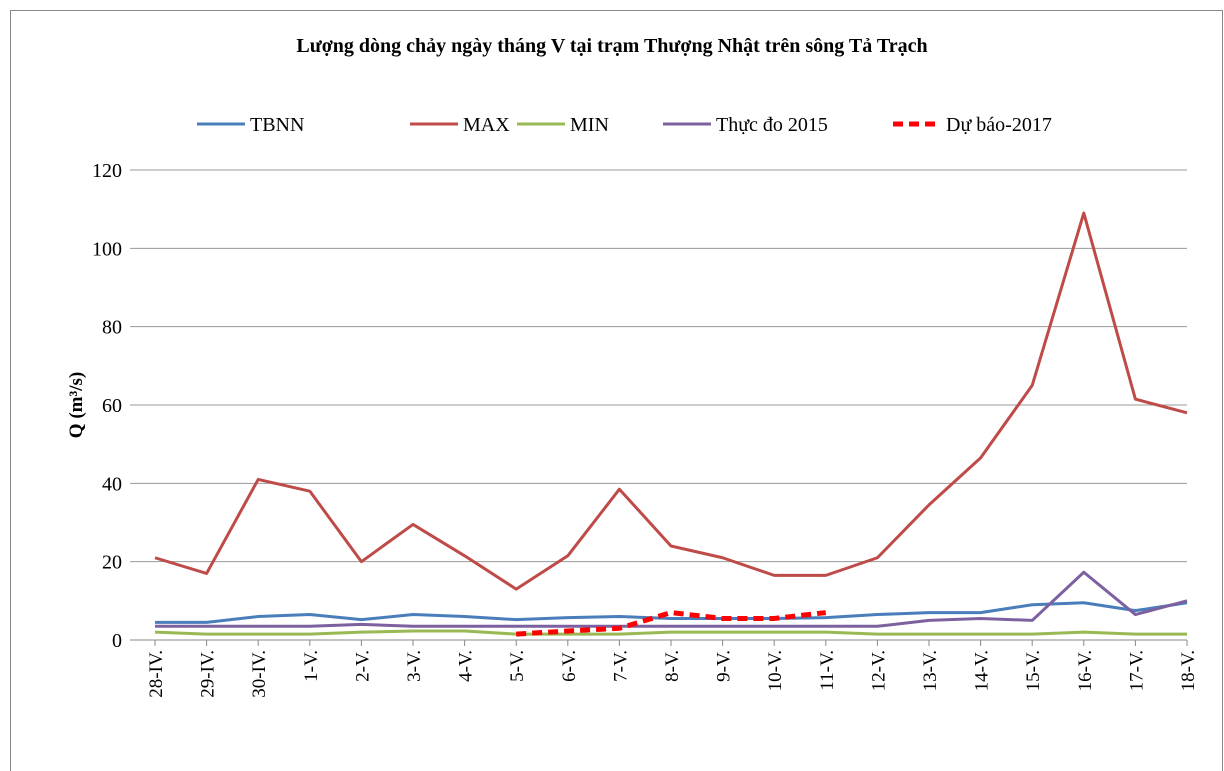 This screenshot has height=771, width=1224. I want to click on x-tick-label: 30-IV., so click(259, 674).